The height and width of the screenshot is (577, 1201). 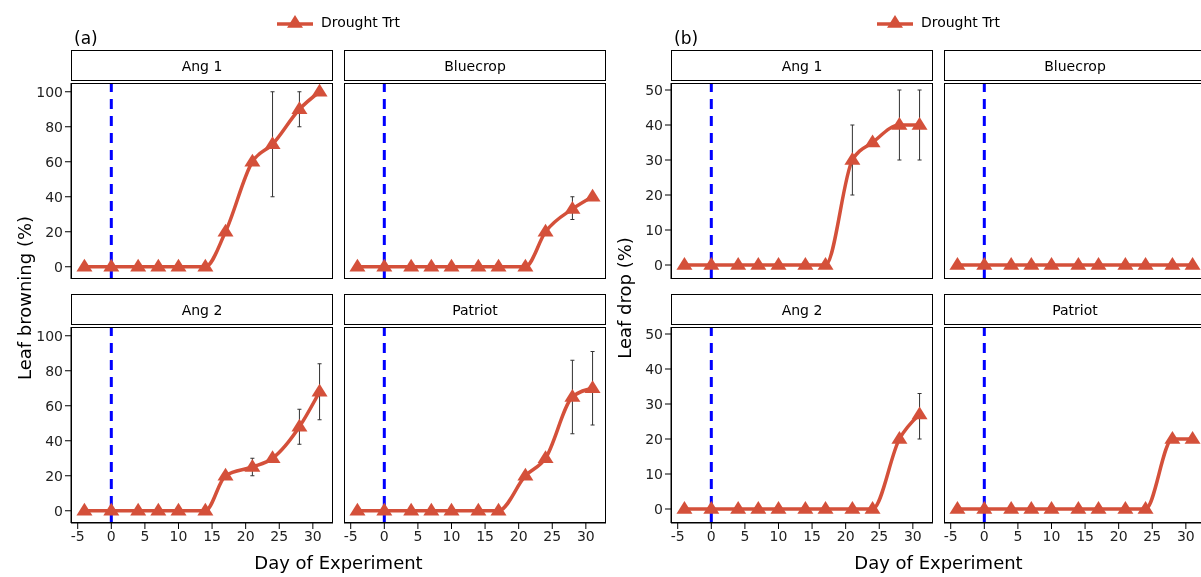 I want to click on y-tick-label: 100, so click(x=49, y=335).